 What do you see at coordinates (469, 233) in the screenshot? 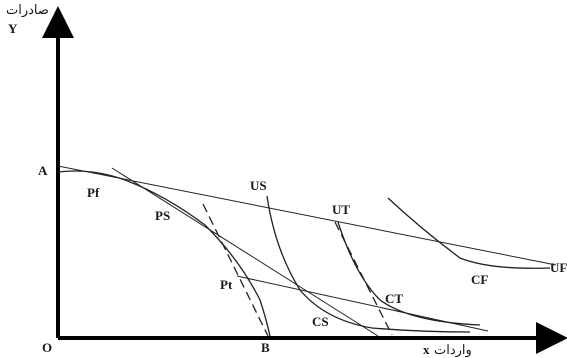
I see `indifference-curve-uf` at bounding box center [469, 233].